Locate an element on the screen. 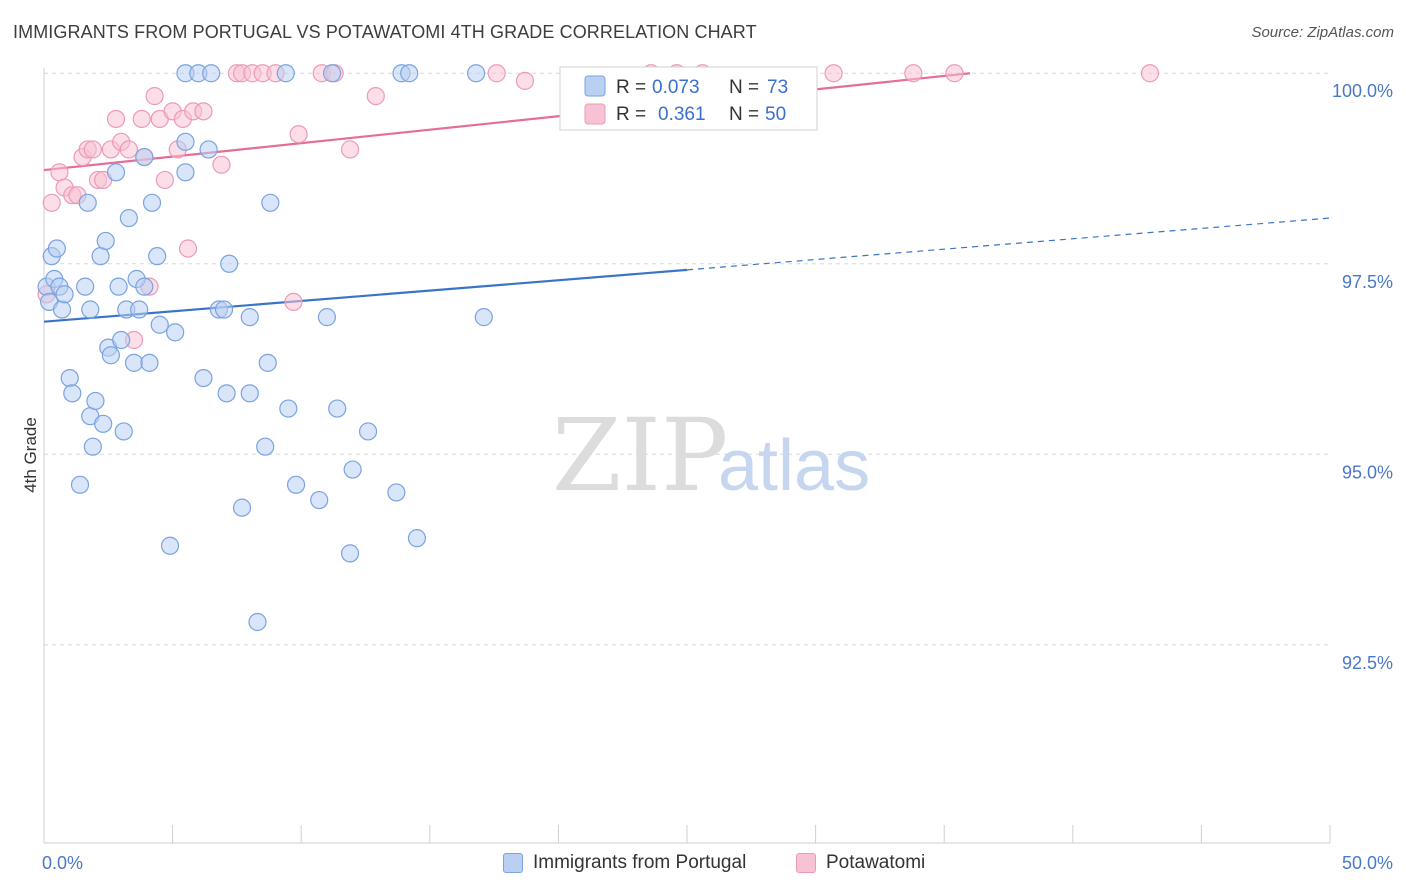 This screenshot has height=892, width=1406. bottom-legend: Immigrants from Portugal Potawatomi is located at coordinates (703, 865).